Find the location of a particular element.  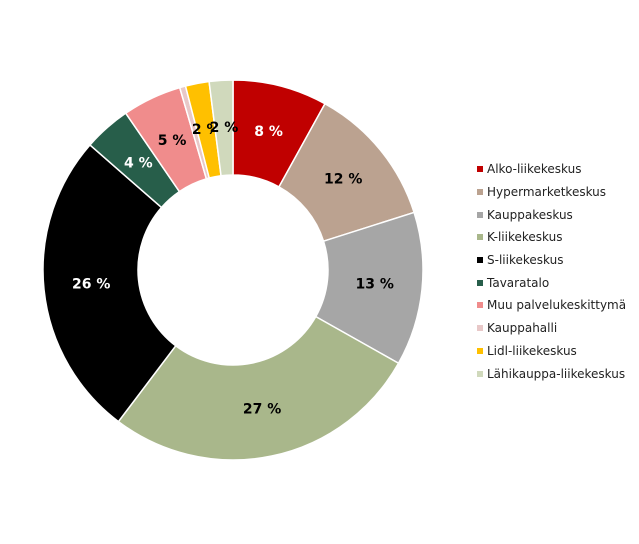

legend-item: Kauppahalli is located at coordinates (557, 328).